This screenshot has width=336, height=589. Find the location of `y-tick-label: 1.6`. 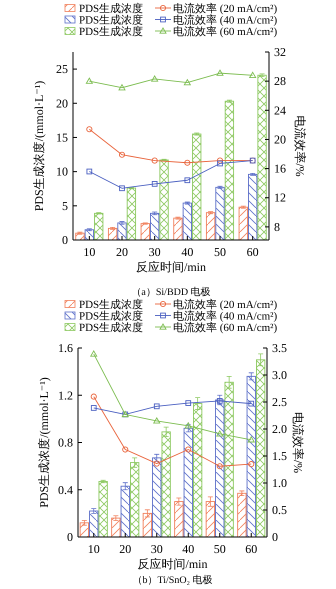

y-tick-label: 1.6 is located at coordinates (65, 348).